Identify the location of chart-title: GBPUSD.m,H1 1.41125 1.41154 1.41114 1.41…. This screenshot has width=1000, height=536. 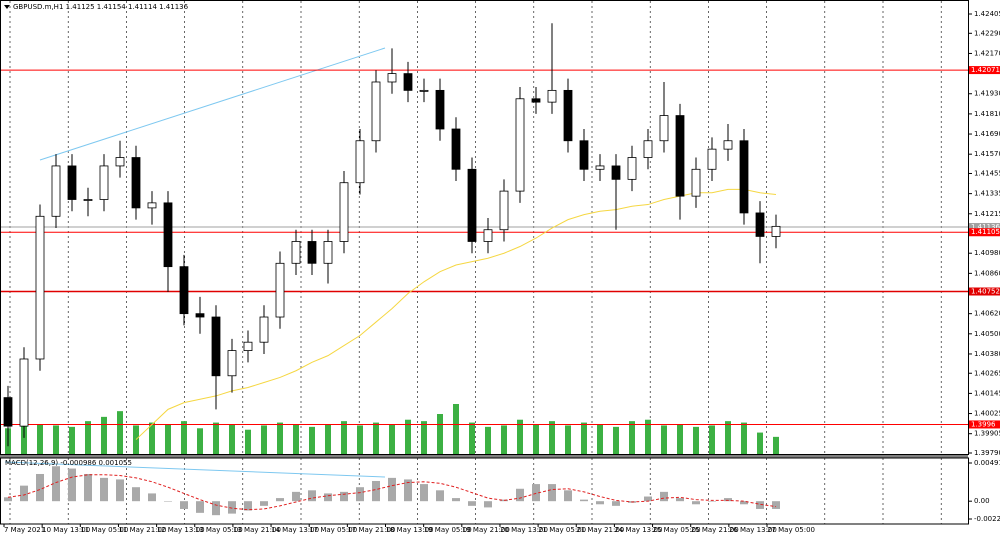
(101, 7).